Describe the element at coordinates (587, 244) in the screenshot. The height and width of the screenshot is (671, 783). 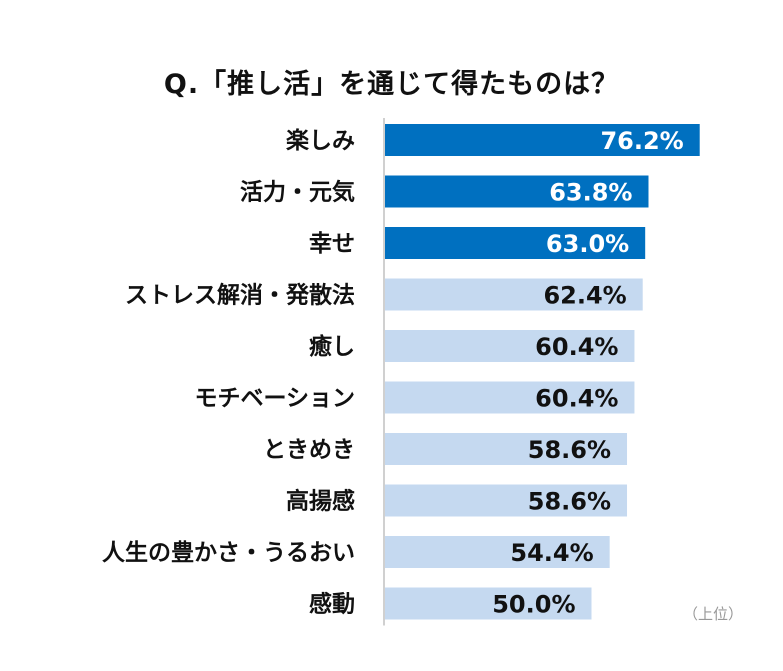
I see `value-label: 63.0%` at that location.